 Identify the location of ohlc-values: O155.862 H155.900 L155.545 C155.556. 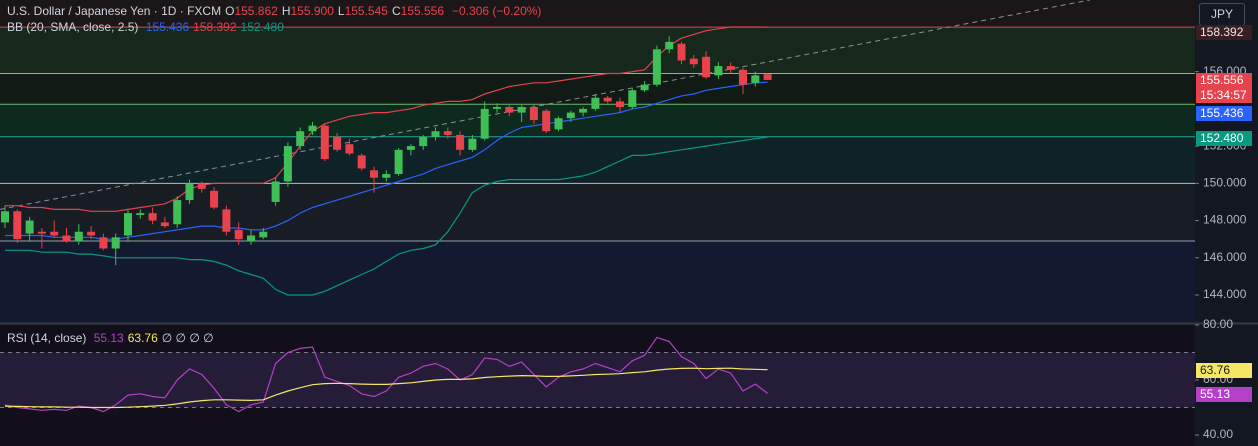
(336, 11).